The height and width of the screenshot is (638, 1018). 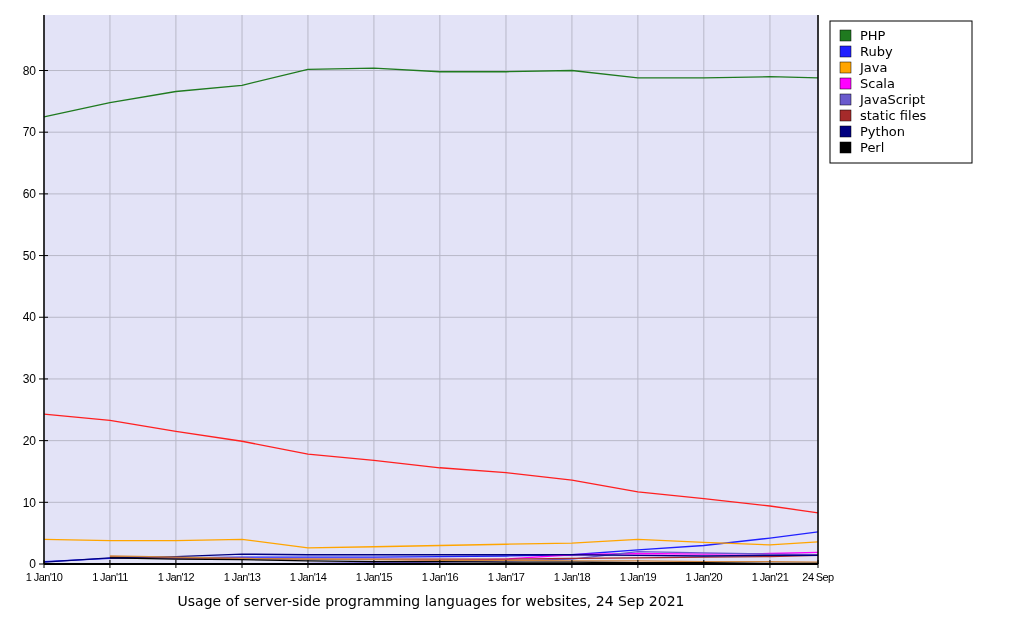 I want to click on y-tick-label: 80, so click(x=29, y=70).